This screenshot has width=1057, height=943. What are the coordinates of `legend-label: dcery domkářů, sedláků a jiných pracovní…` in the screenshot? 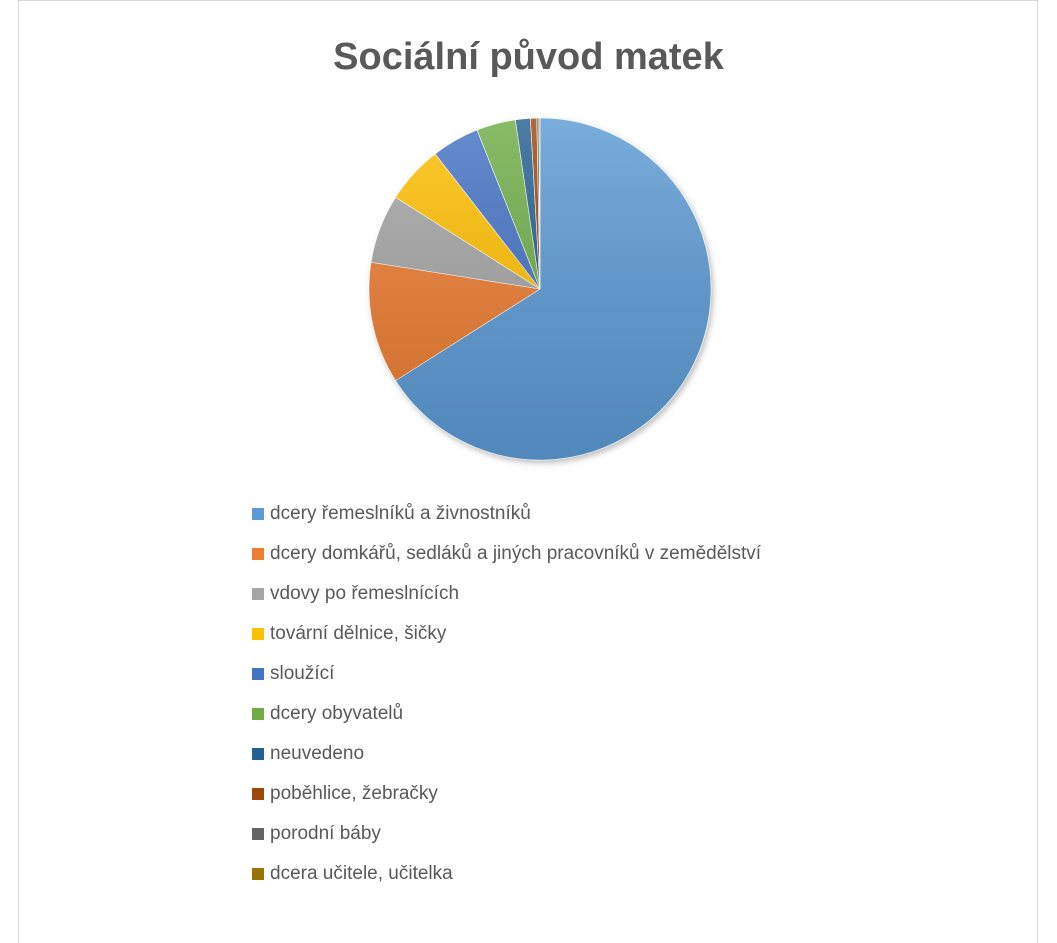 It's located at (516, 553).